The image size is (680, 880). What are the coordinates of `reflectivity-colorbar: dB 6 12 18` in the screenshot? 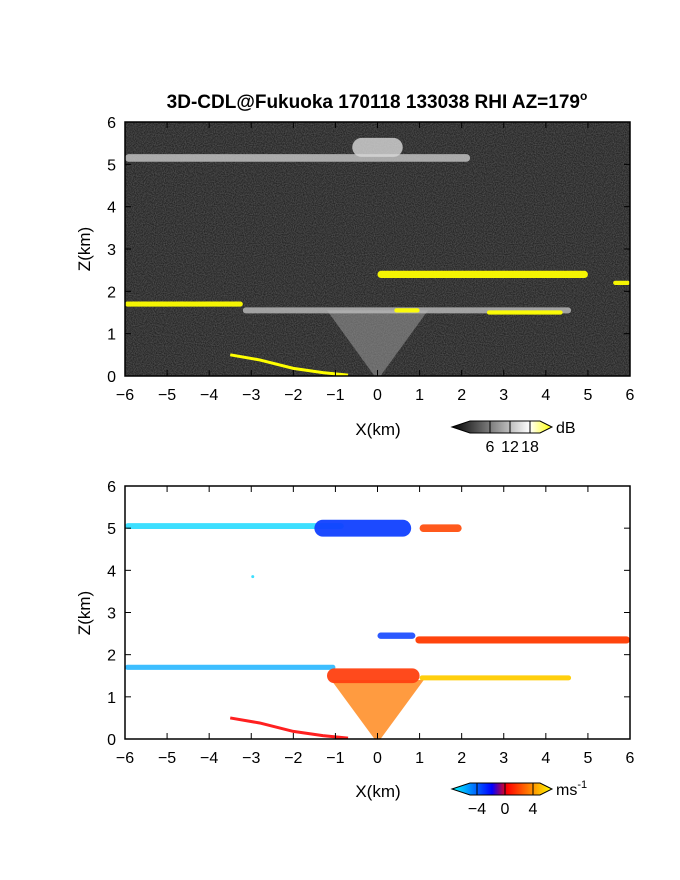 It's located at (513, 438).